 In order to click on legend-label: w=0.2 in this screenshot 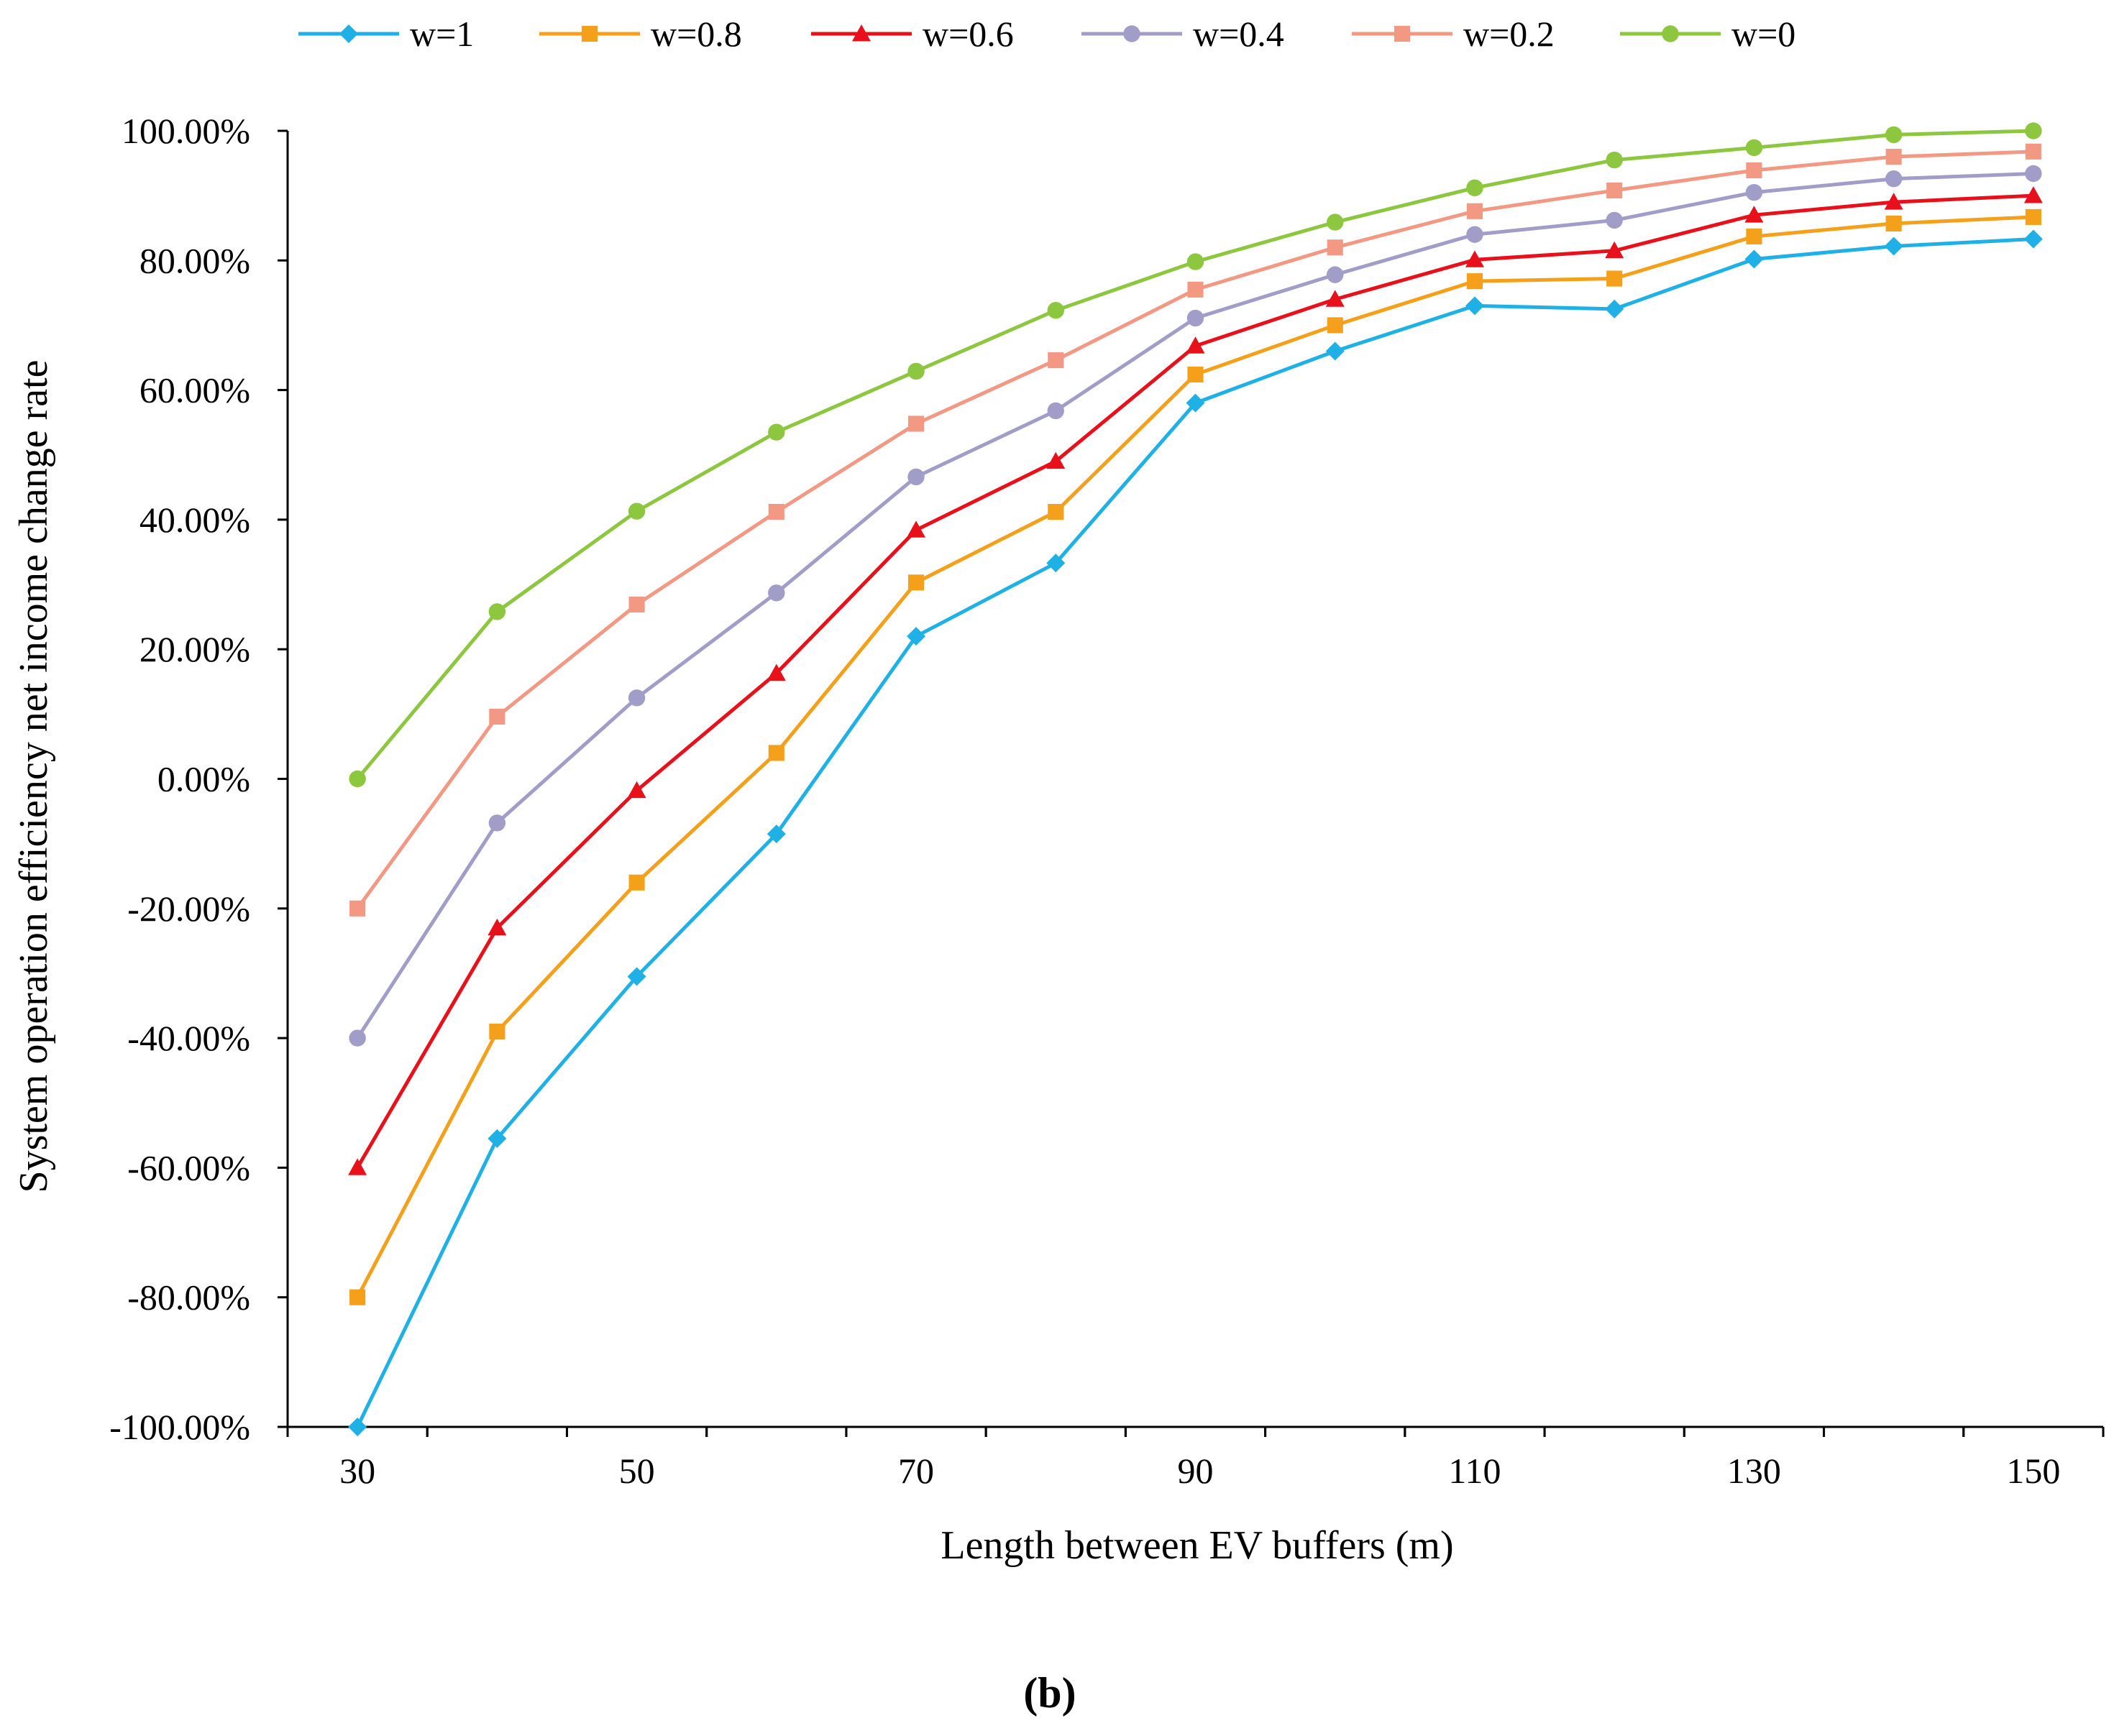, I will do `click(1509, 34)`.